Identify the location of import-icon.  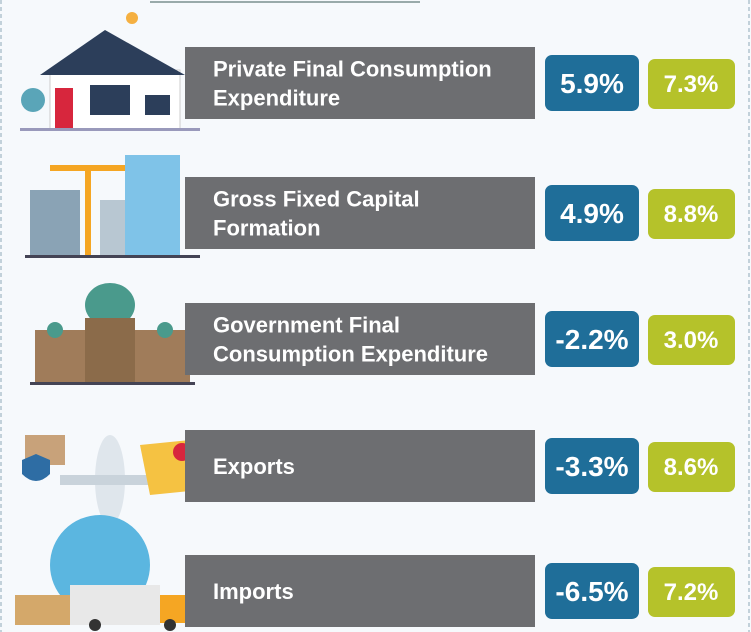
(101, 573).